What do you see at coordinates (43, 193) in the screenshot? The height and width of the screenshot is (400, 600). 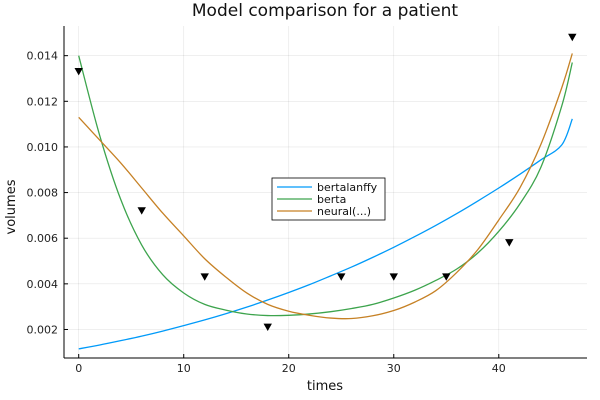 I see `y-tick-label: 0.008` at bounding box center [43, 193].